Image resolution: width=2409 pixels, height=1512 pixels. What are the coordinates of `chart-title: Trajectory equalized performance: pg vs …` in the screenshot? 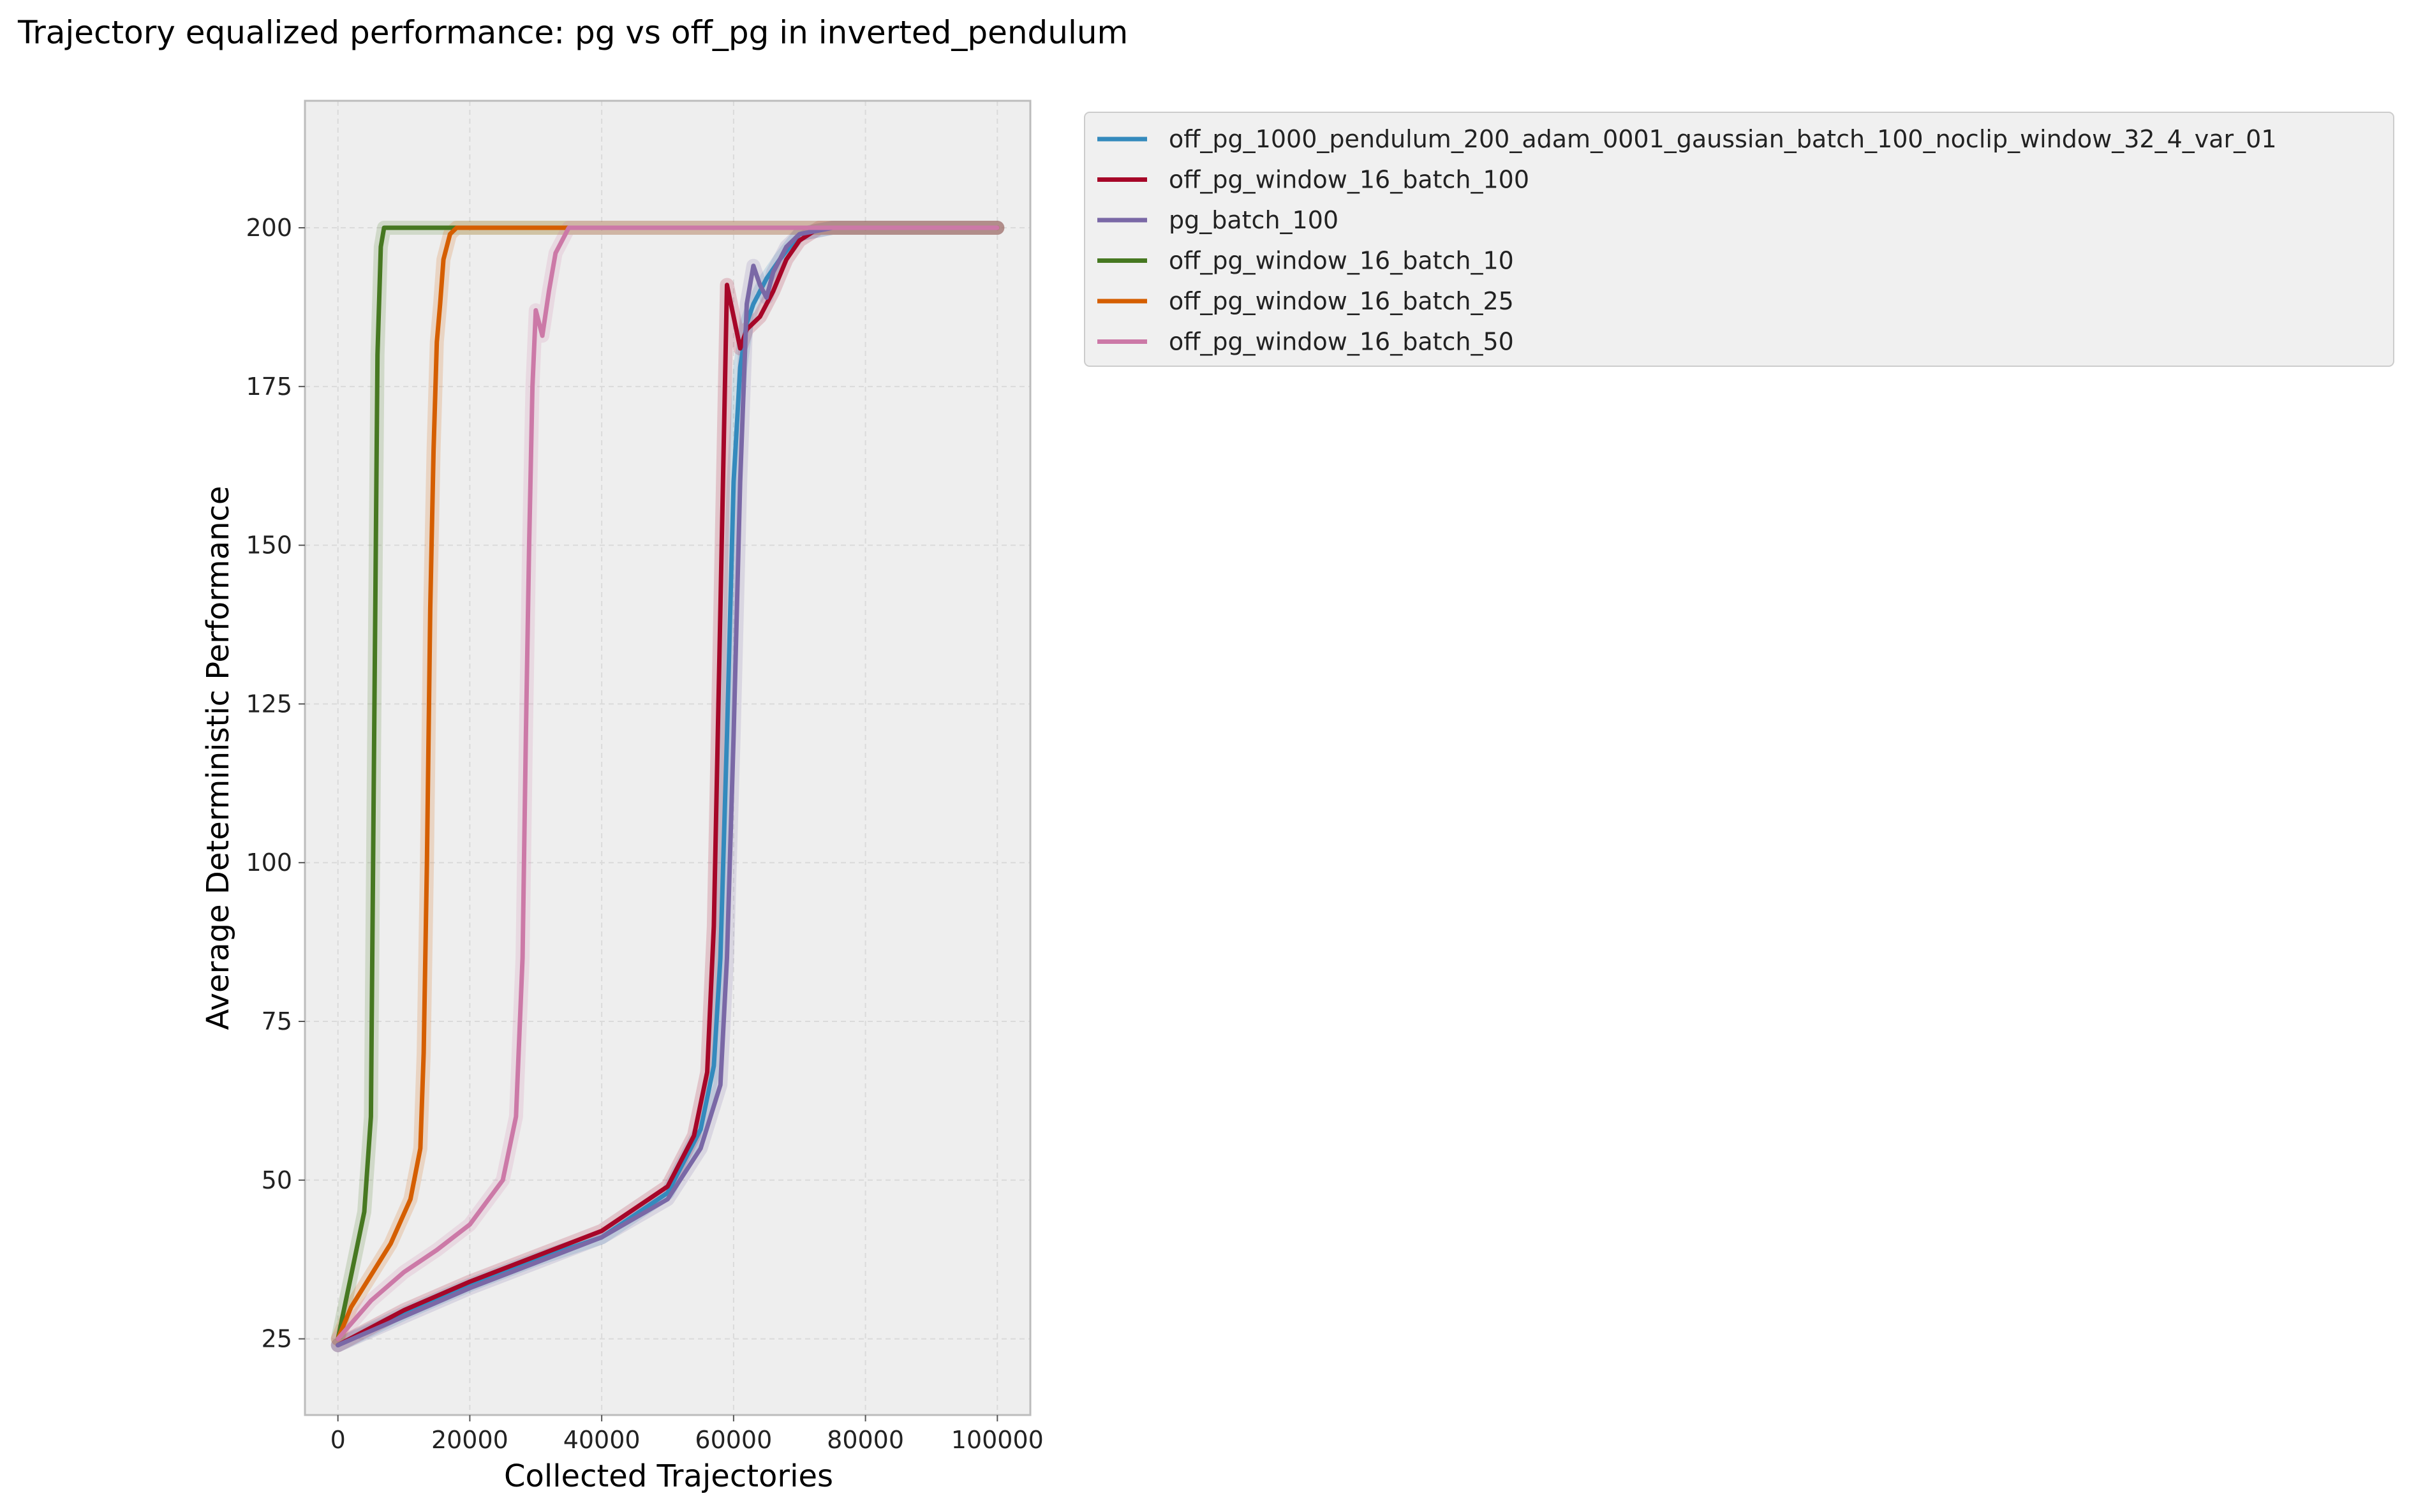 It's located at (573, 32).